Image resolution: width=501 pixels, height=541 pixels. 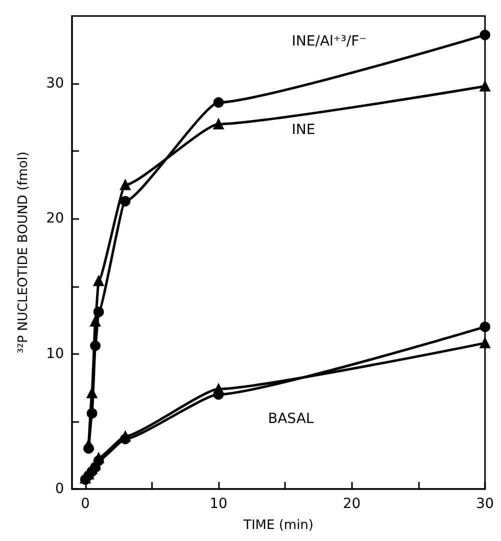 I want to click on series-label: INE, so click(x=304, y=130).